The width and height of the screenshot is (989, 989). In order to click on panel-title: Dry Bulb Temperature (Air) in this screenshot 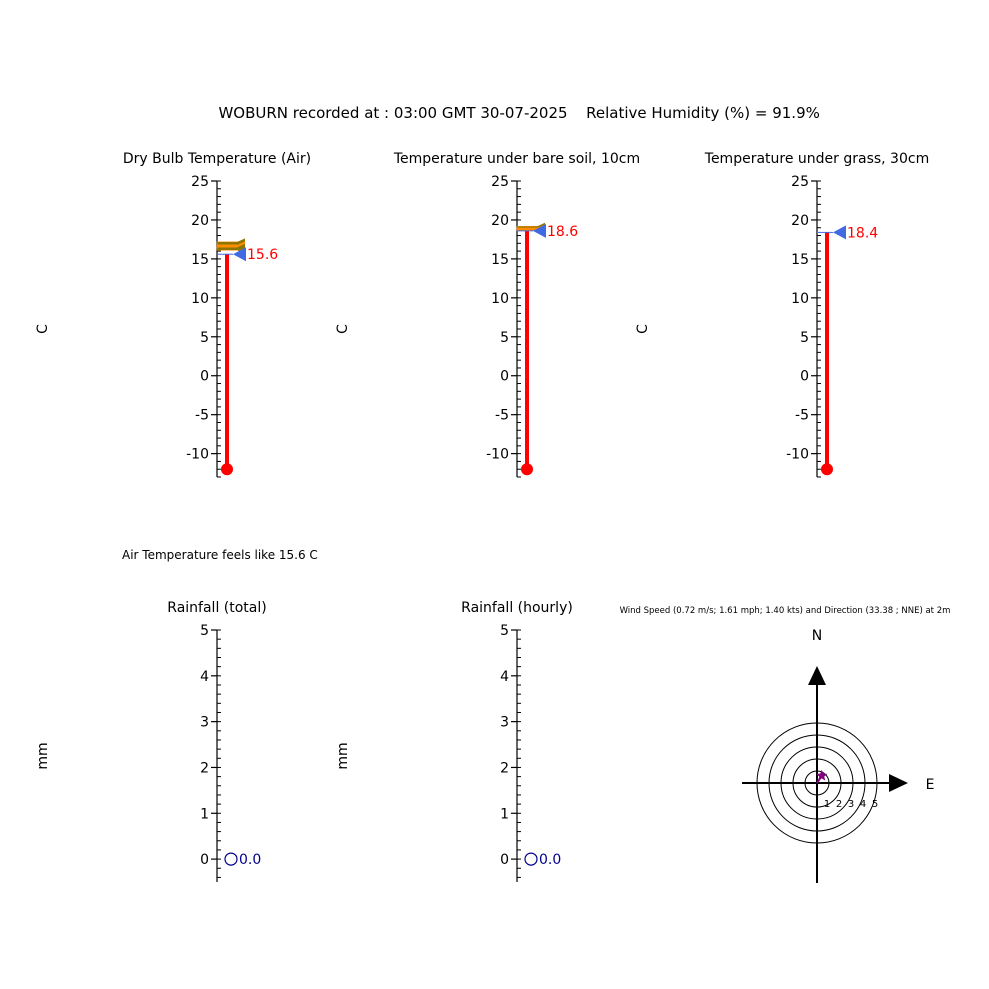, I will do `click(217, 159)`.